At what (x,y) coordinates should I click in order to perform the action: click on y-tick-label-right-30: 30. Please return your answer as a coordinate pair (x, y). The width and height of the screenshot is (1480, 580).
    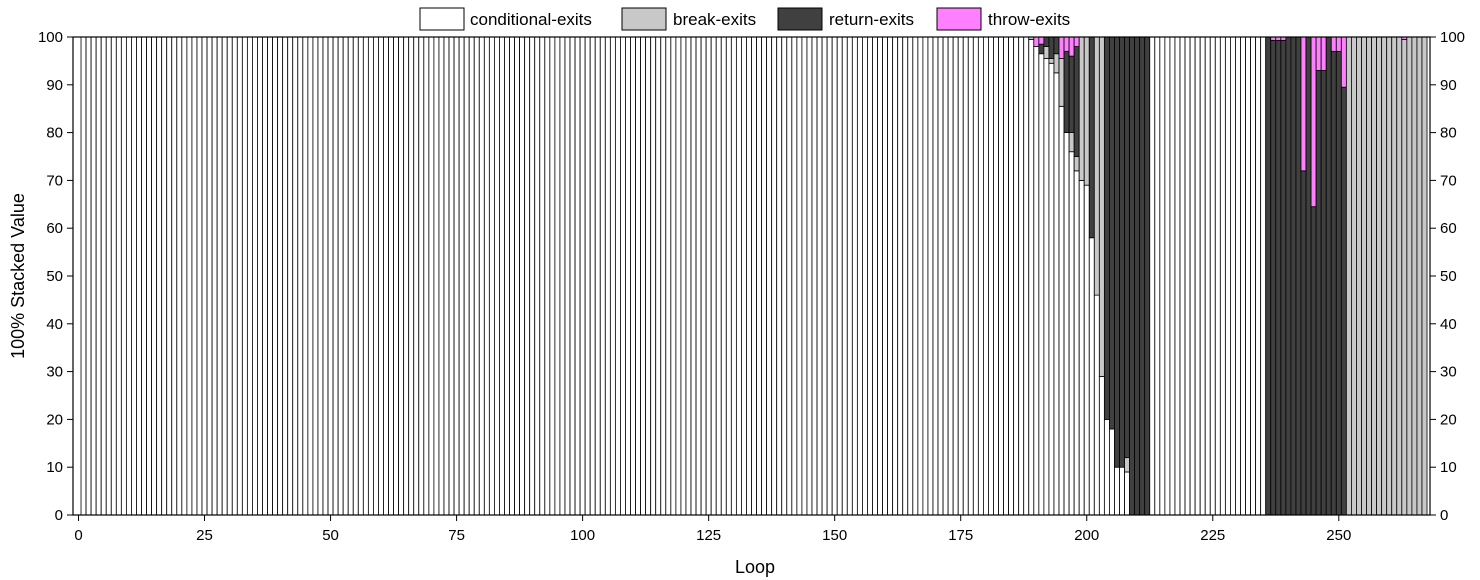
    Looking at the image, I should click on (1448, 372).